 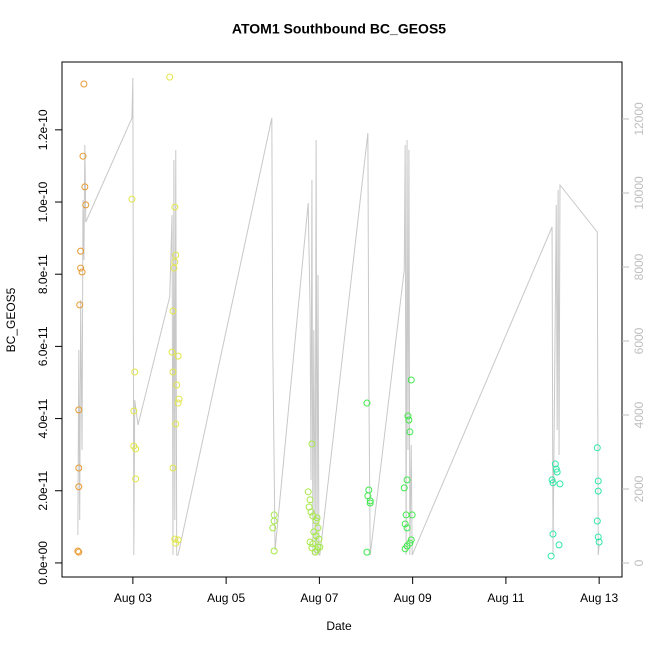 What do you see at coordinates (599, 598) in the screenshot?
I see `x-tick-label: Aug 13` at bounding box center [599, 598].